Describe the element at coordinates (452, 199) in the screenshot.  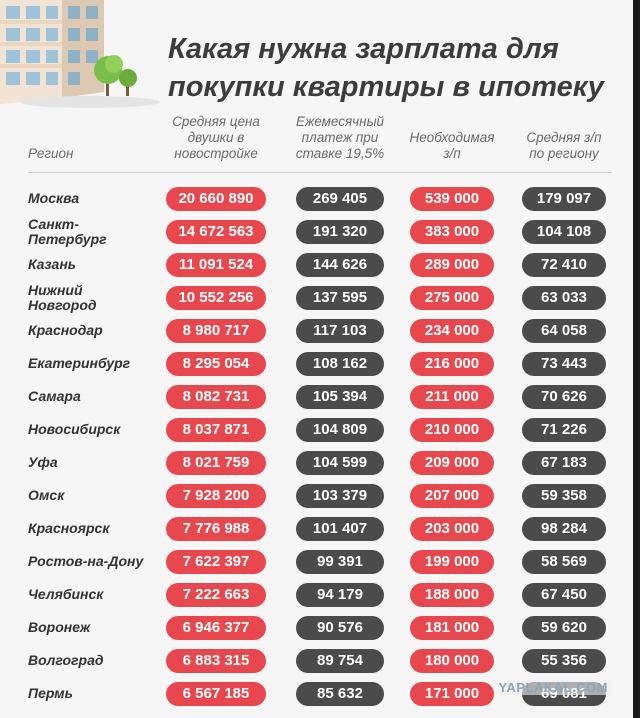
I see `required-salary-pill: 539 000` at that location.